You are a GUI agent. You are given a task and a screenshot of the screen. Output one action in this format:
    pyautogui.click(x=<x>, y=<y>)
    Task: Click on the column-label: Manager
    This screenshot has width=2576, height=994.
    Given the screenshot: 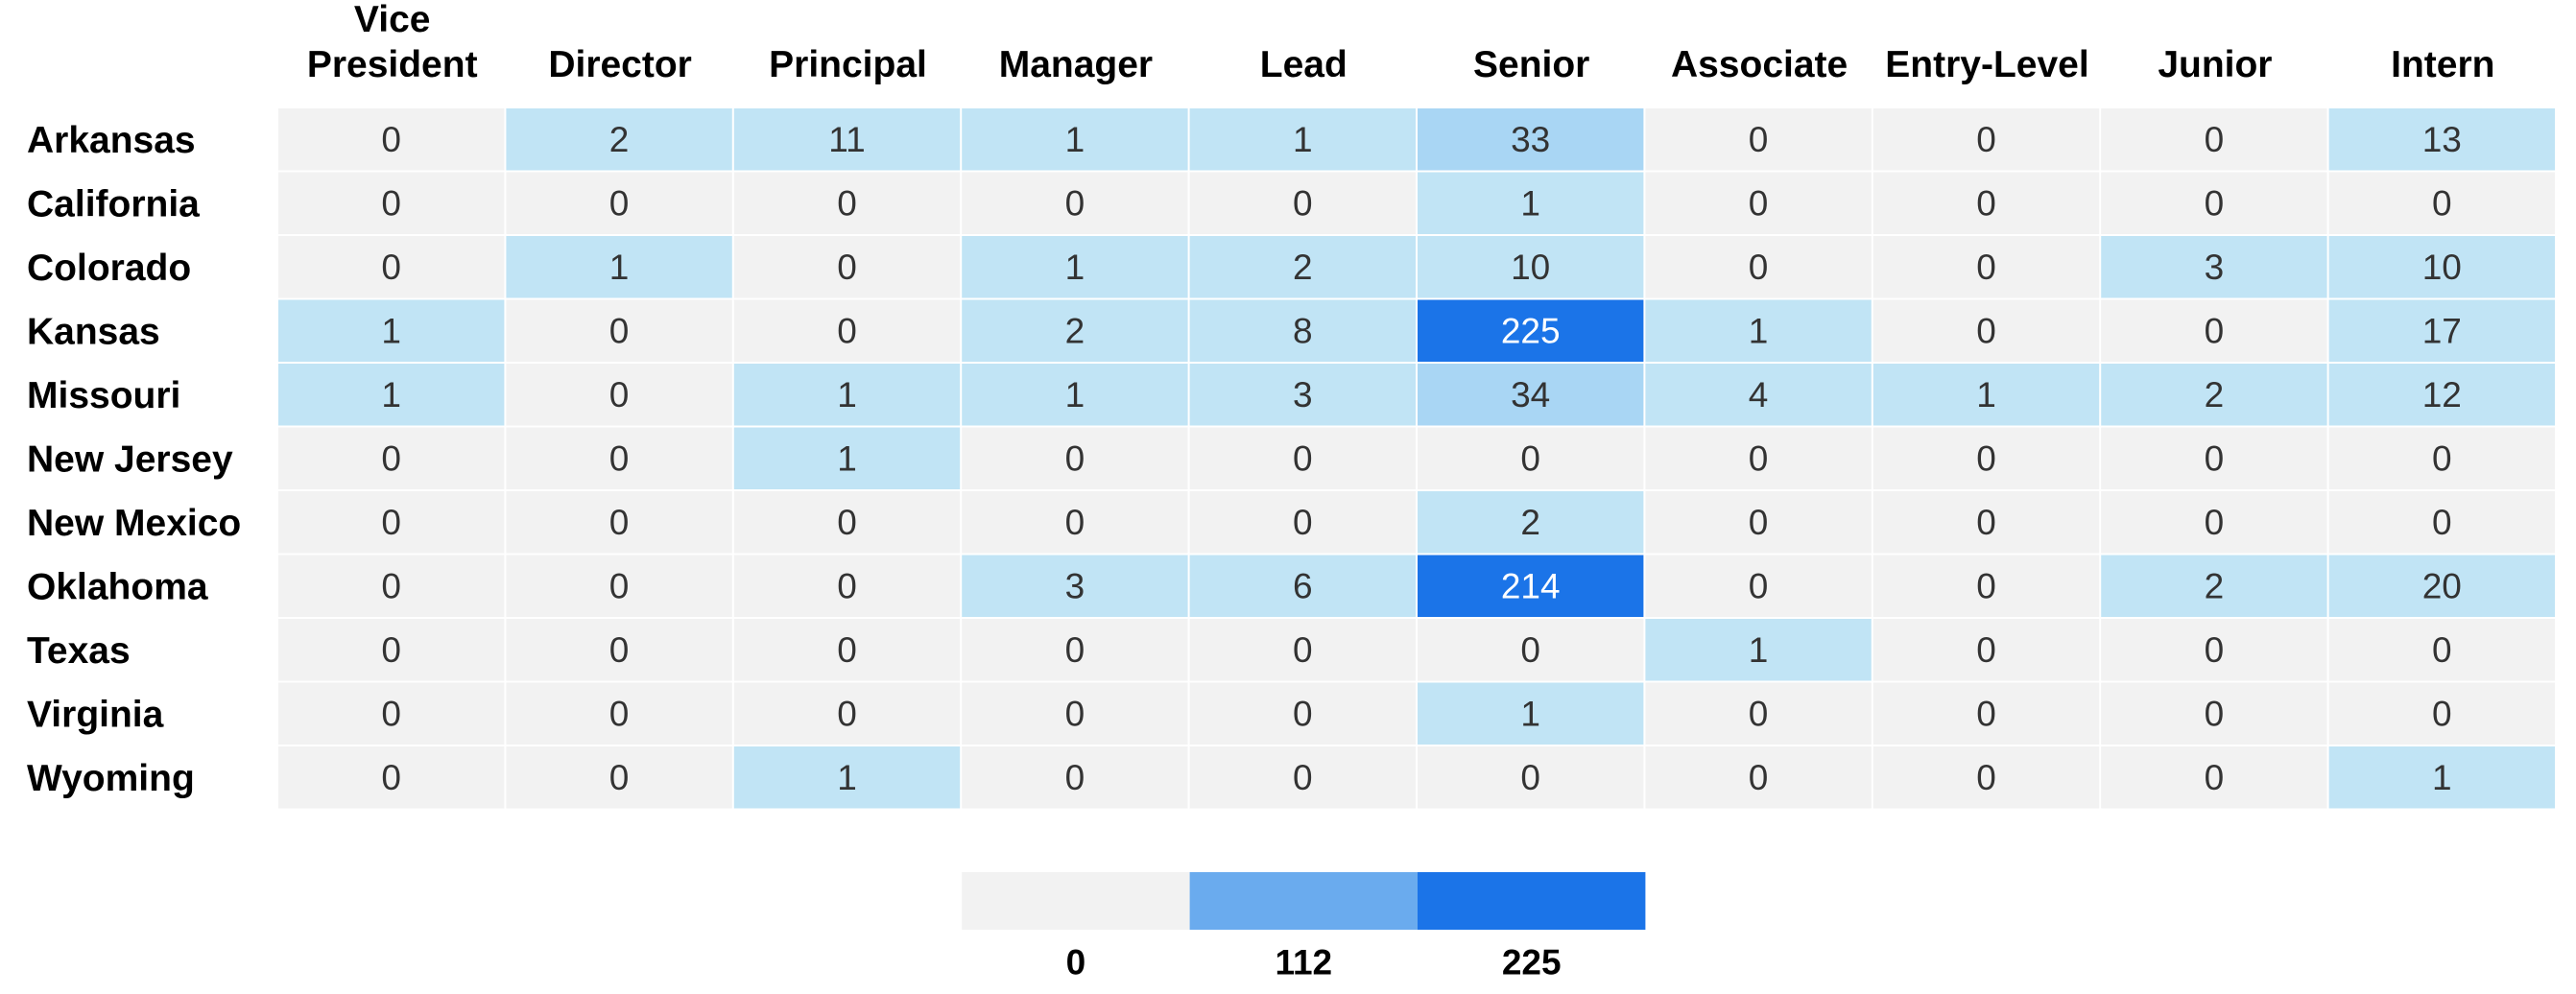 What is the action you would take?
    pyautogui.click(x=1076, y=64)
    